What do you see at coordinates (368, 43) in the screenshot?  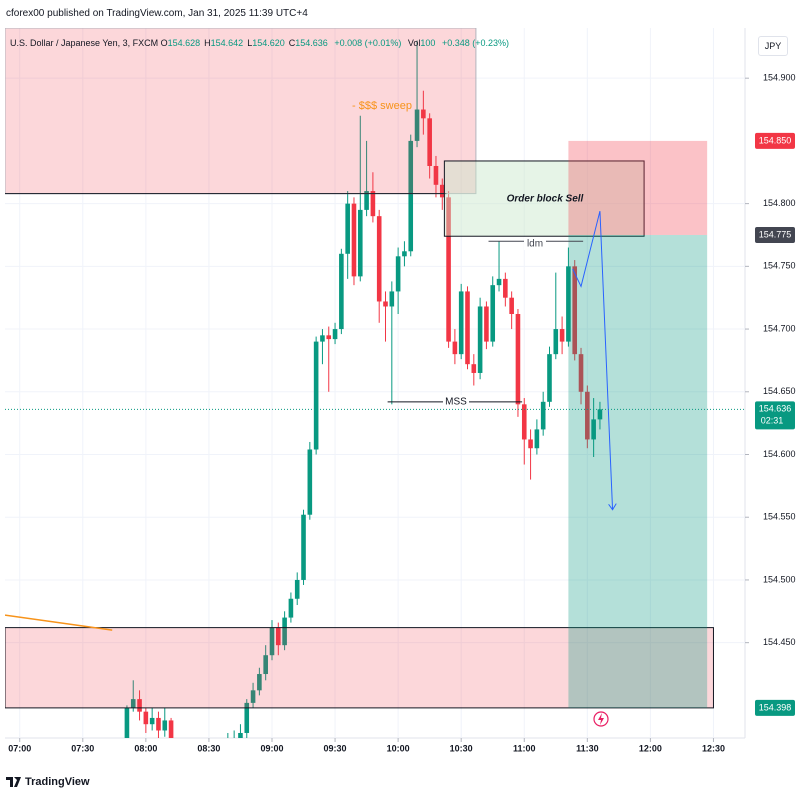 I see `change: +0.008 (+0.01%)` at bounding box center [368, 43].